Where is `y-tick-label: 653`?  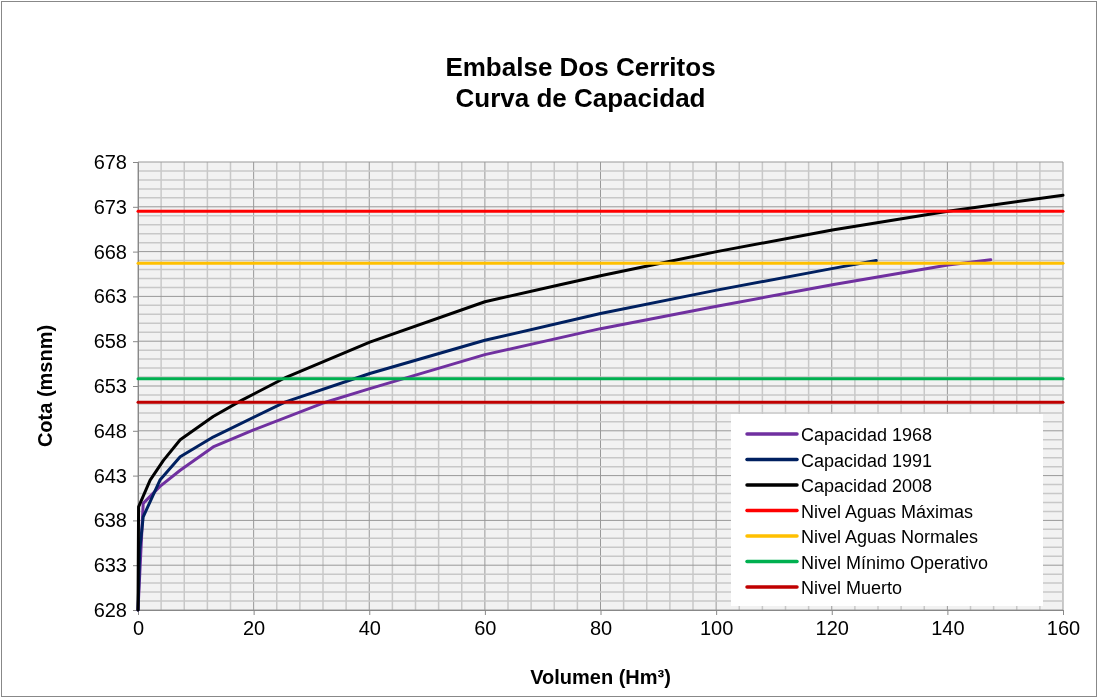
y-tick-label: 653 is located at coordinates (110, 385).